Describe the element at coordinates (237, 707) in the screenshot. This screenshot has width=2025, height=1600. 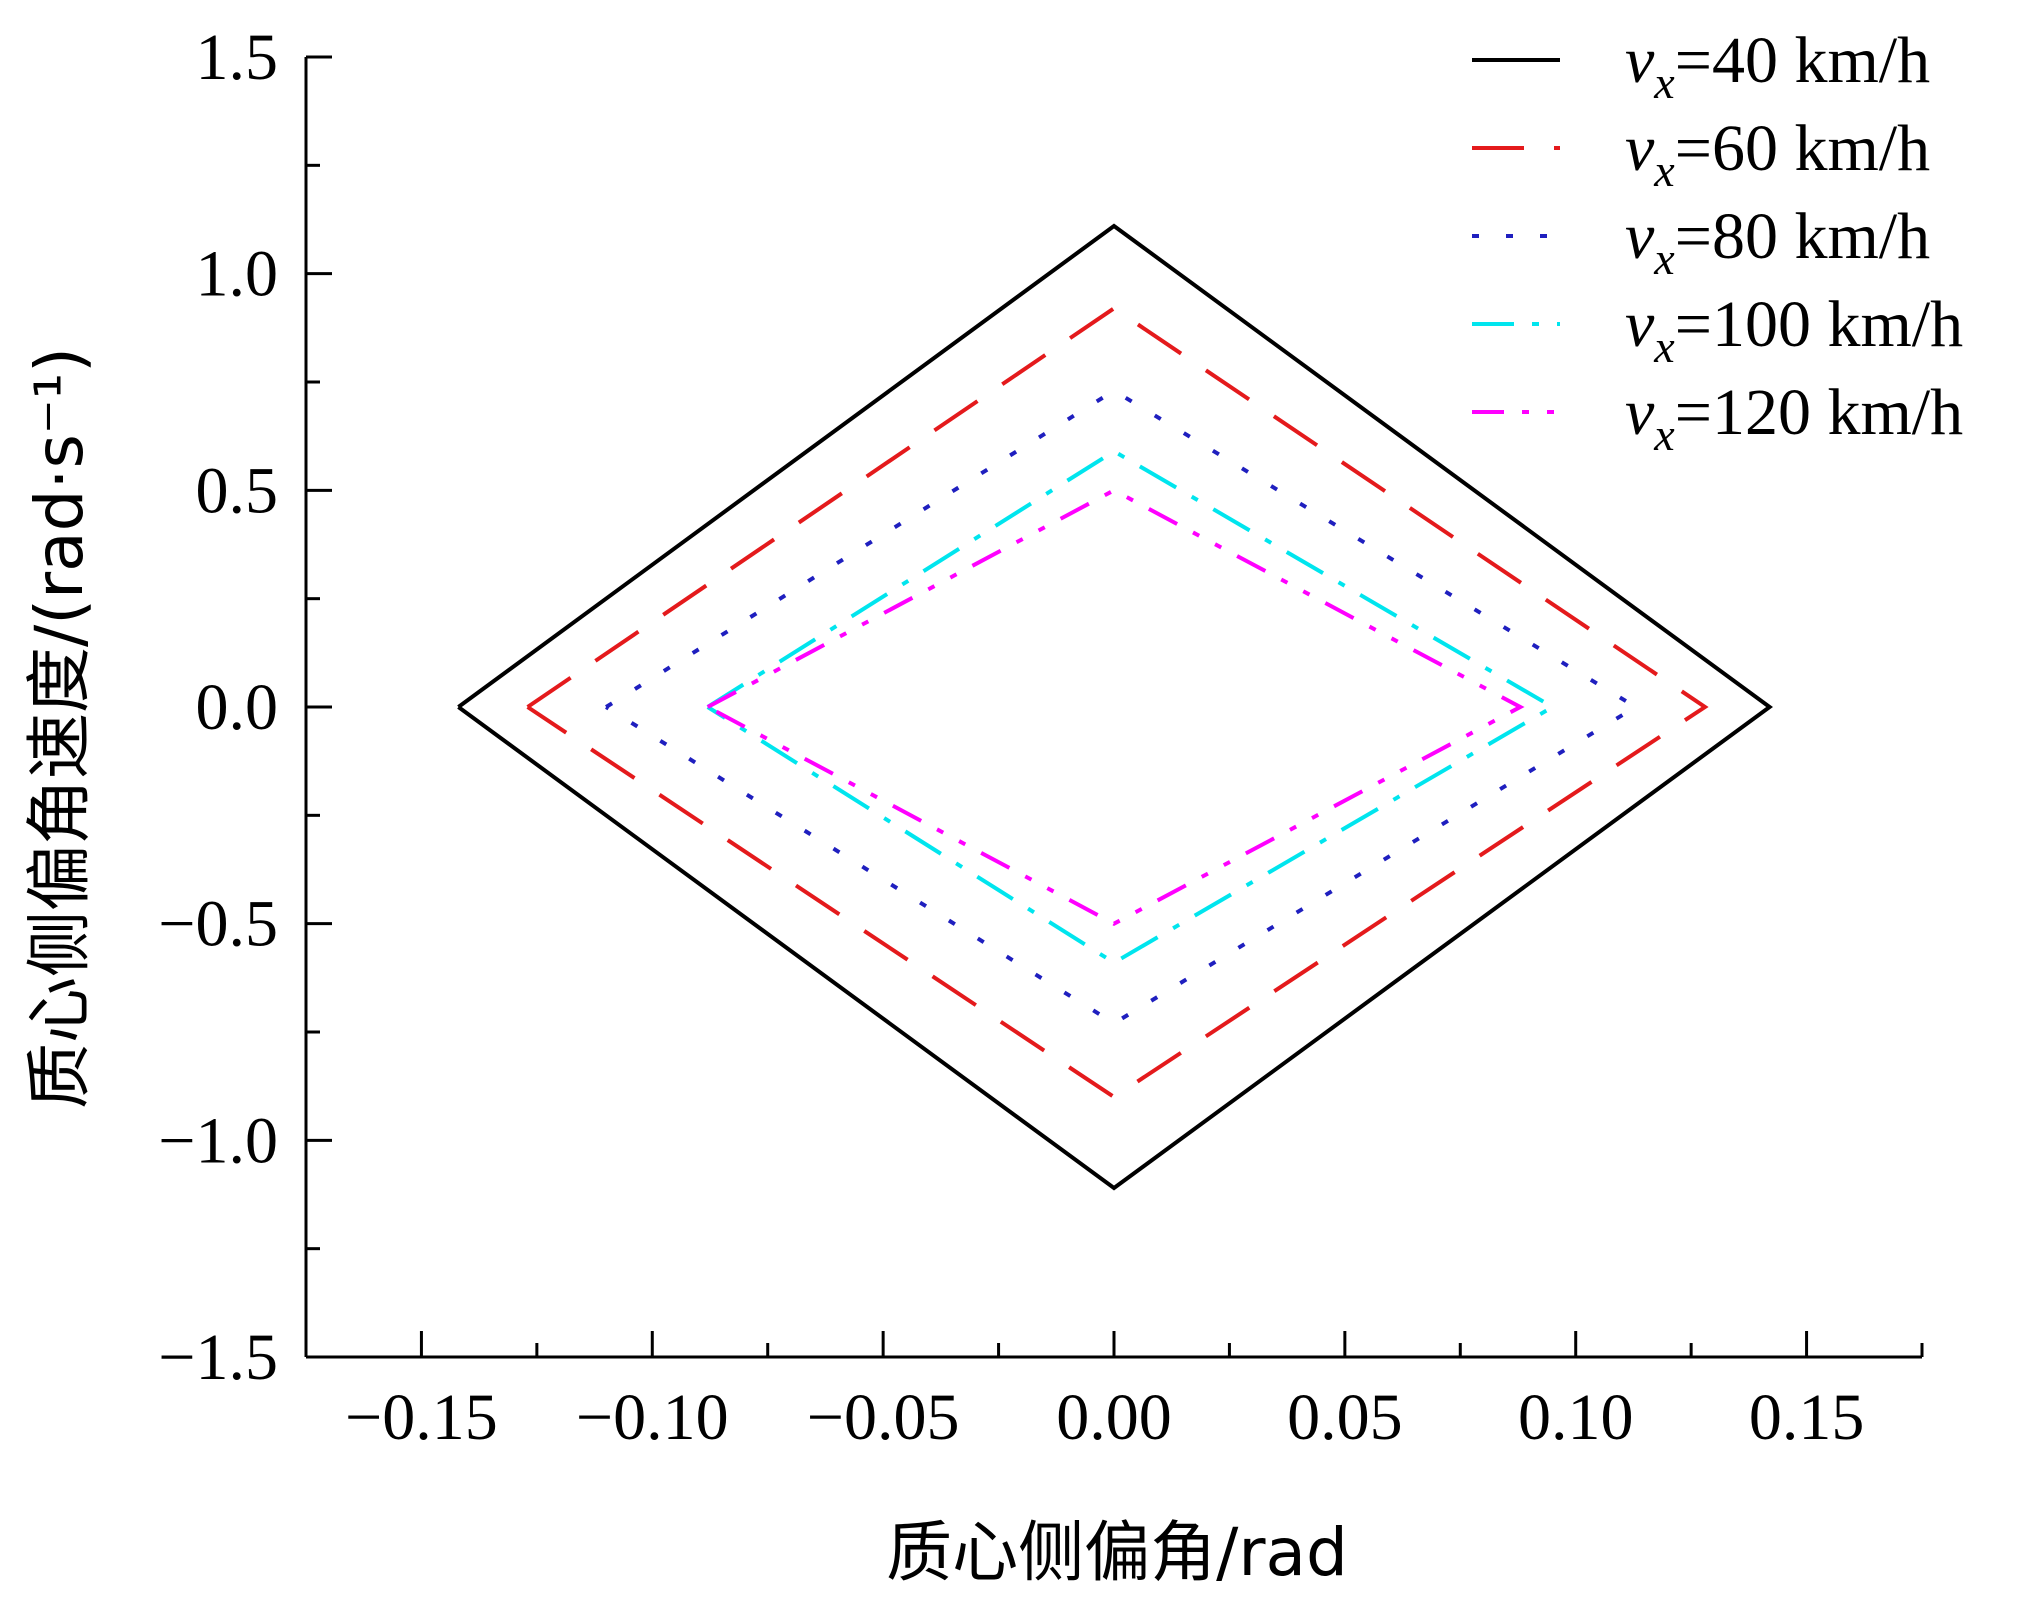
I see `y-tick-label: 0.0` at that location.